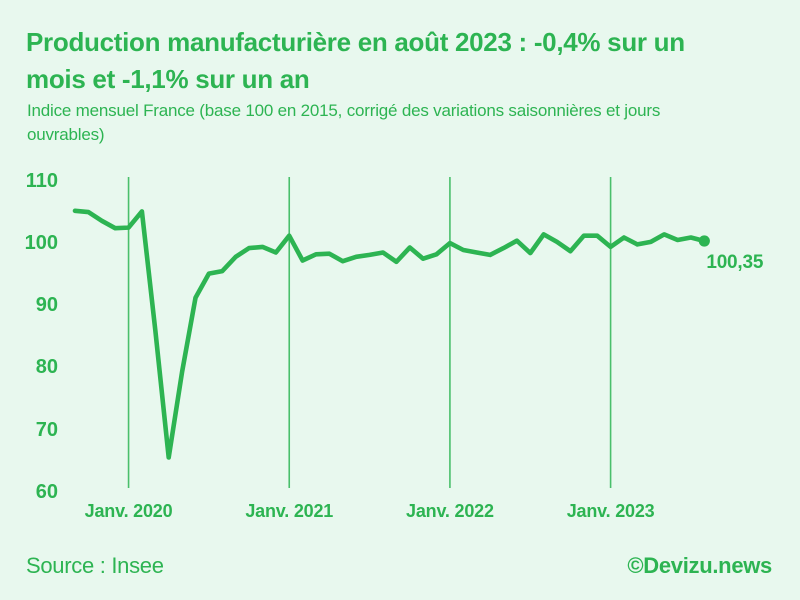 This screenshot has width=800, height=600. I want to click on credit-label: ©Devizu.news, so click(699, 565).